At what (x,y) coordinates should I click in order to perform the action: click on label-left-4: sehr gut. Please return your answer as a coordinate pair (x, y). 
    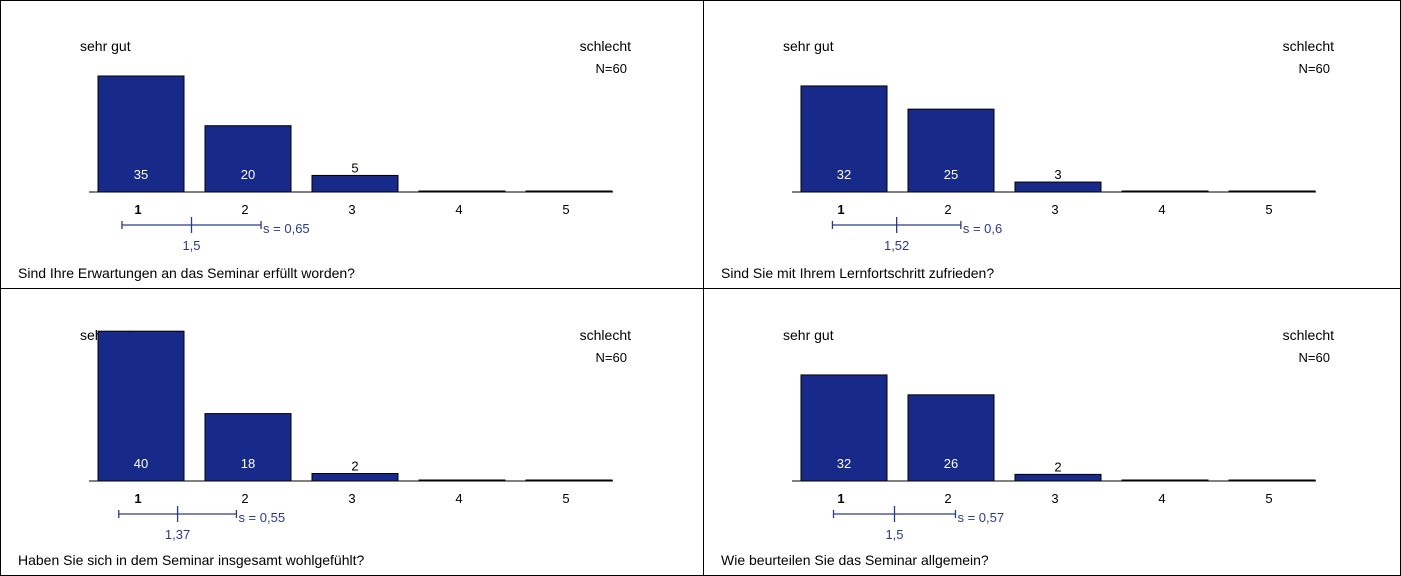
    Looking at the image, I should click on (808, 335).